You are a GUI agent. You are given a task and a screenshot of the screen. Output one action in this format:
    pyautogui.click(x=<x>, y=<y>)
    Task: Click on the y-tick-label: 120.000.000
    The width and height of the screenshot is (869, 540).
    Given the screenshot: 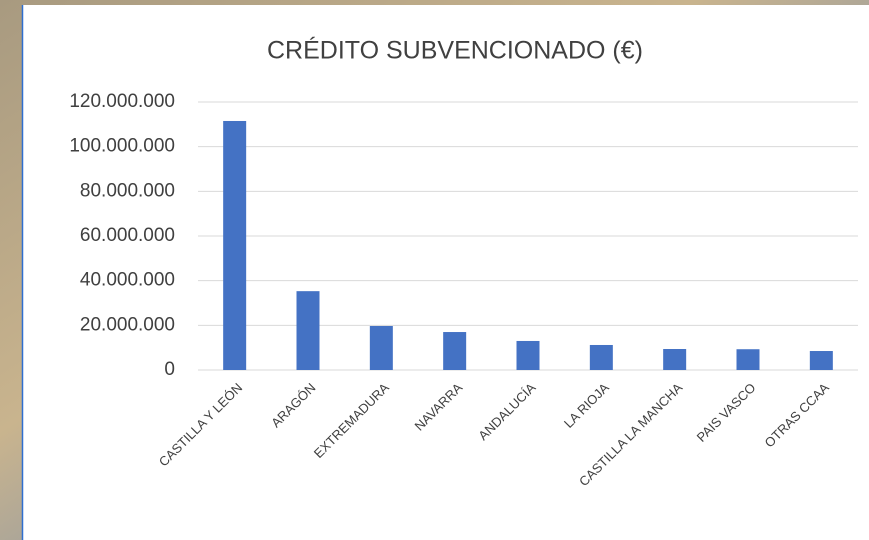 What is the action you would take?
    pyautogui.click(x=122, y=101)
    